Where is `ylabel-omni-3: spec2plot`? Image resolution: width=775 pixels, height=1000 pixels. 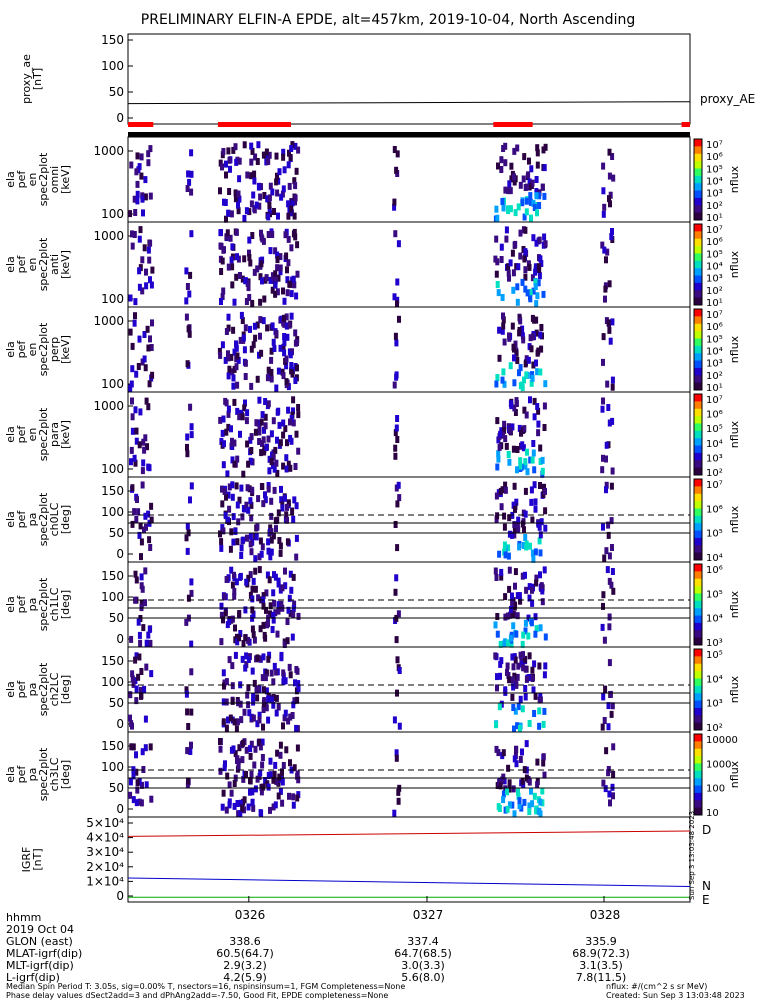 ylabel-omni-3: spec2plot is located at coordinates (43, 179).